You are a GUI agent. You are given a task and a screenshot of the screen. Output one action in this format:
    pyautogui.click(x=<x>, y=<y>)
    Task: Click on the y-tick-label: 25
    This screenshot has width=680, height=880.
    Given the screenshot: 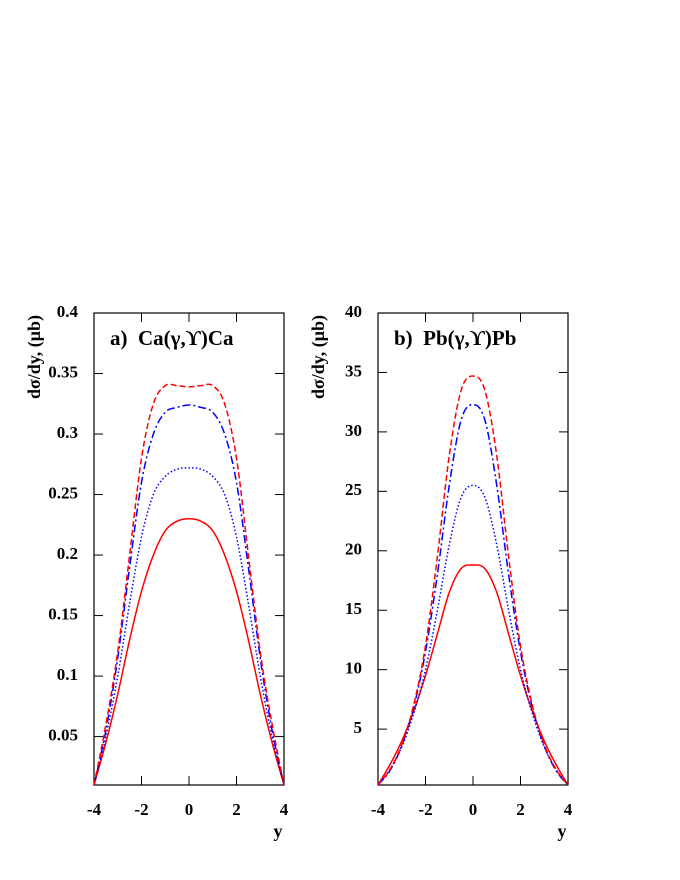 What is the action you would take?
    pyautogui.click(x=353, y=489)
    